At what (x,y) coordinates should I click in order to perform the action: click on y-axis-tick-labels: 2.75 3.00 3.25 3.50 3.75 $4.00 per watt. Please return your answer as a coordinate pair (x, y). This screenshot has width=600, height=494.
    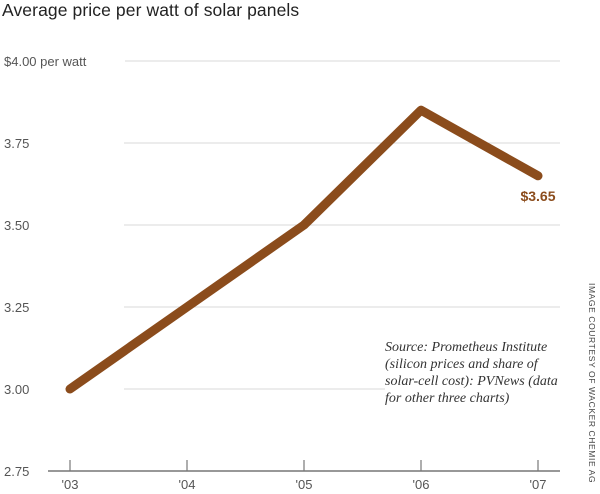
    Looking at the image, I should click on (45, 266).